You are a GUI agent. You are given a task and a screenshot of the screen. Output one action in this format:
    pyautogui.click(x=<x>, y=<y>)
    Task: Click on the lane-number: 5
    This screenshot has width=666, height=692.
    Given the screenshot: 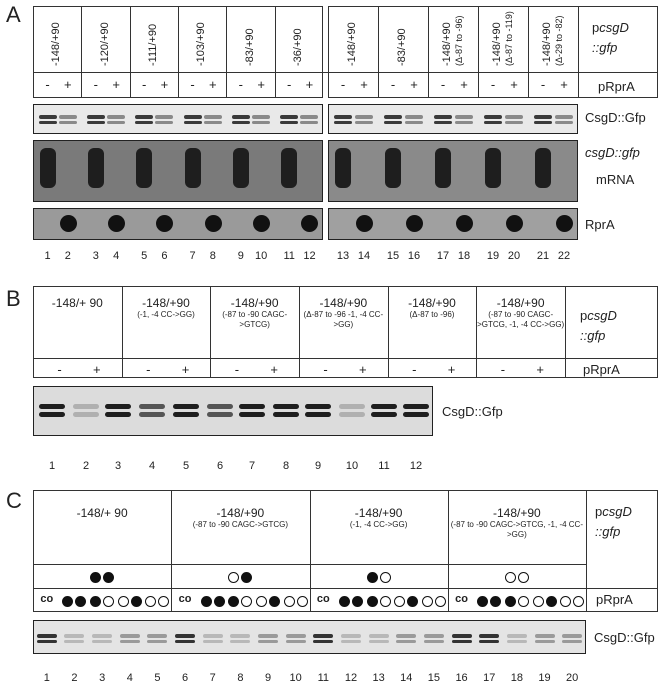 What is the action you would take?
    pyautogui.click(x=144, y=256)
    